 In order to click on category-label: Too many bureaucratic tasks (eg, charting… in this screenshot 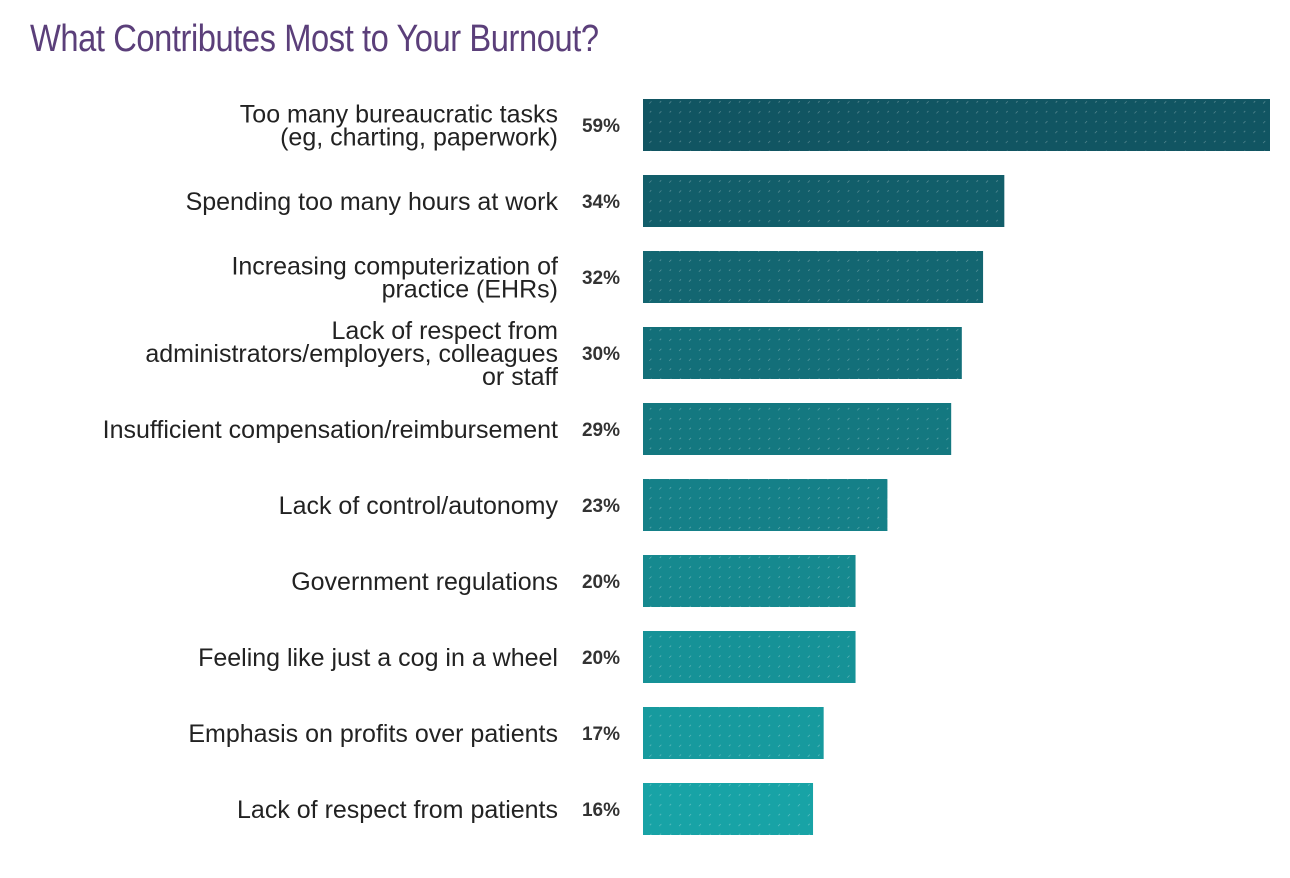, I will do `click(399, 126)`.